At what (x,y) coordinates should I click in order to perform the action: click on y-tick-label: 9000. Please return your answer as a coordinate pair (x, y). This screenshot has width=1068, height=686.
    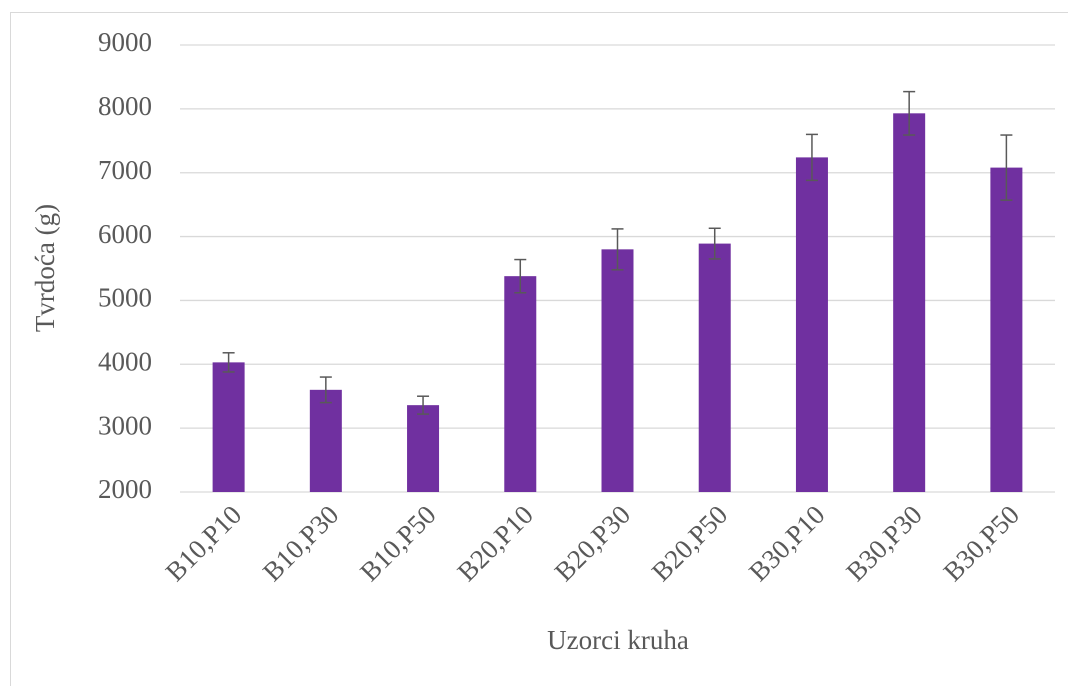
    Looking at the image, I should click on (125, 42).